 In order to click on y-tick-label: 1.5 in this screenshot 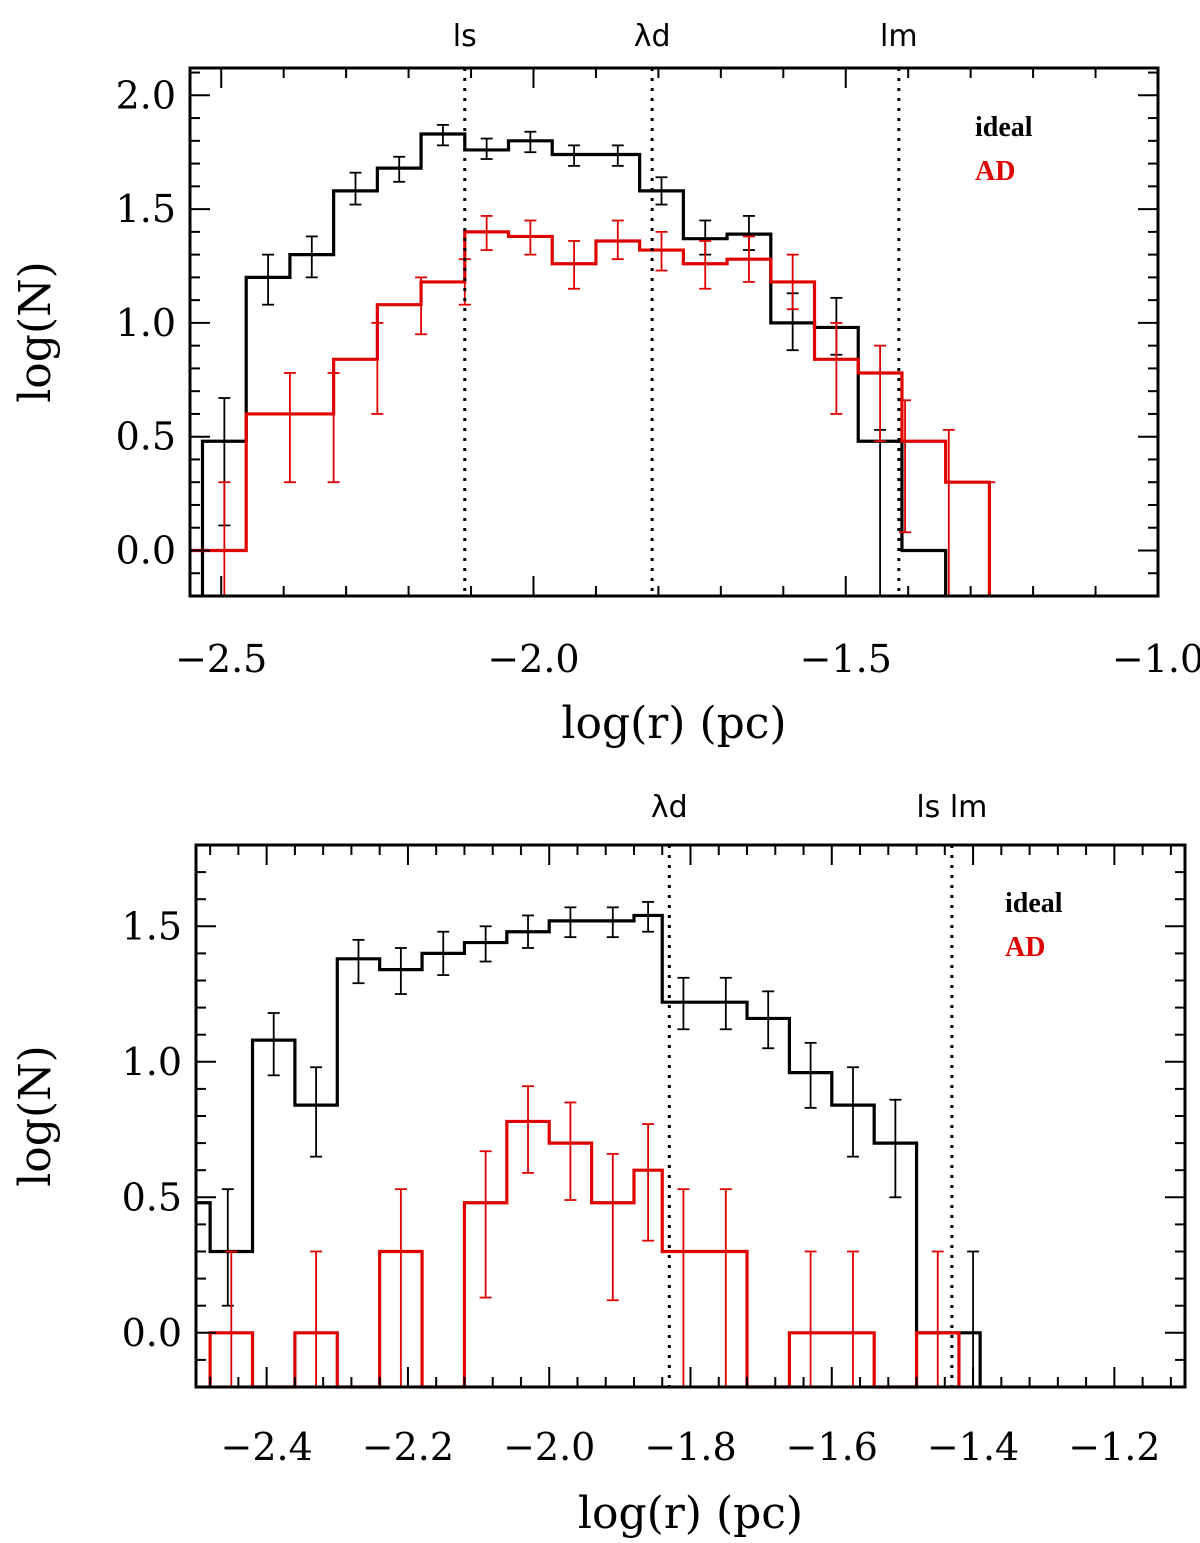, I will do `click(146, 209)`.